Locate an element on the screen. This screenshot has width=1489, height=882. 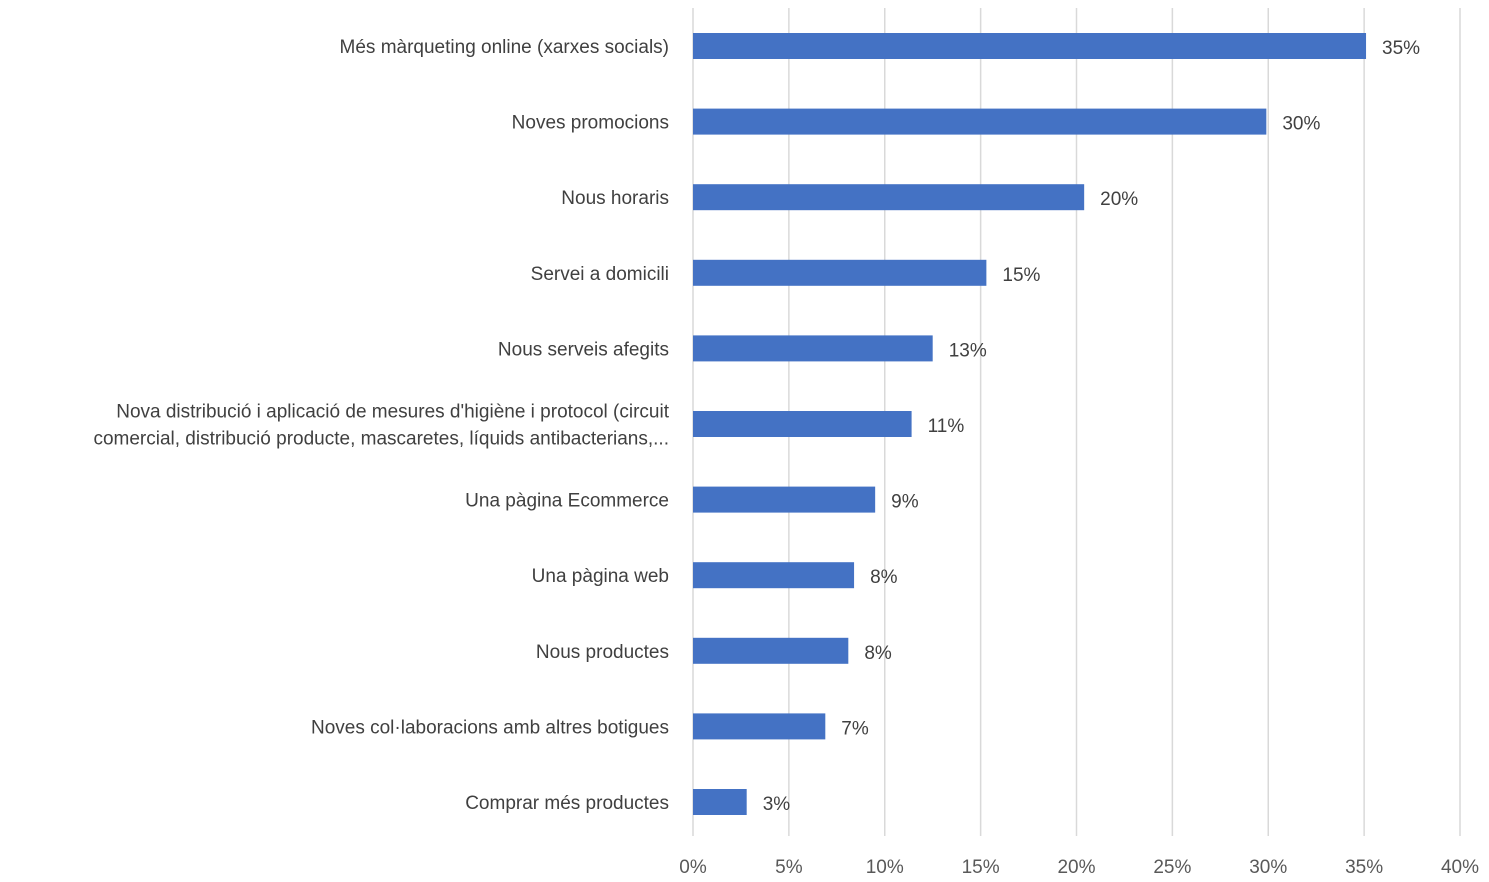
data-label: 20% is located at coordinates (1119, 199).